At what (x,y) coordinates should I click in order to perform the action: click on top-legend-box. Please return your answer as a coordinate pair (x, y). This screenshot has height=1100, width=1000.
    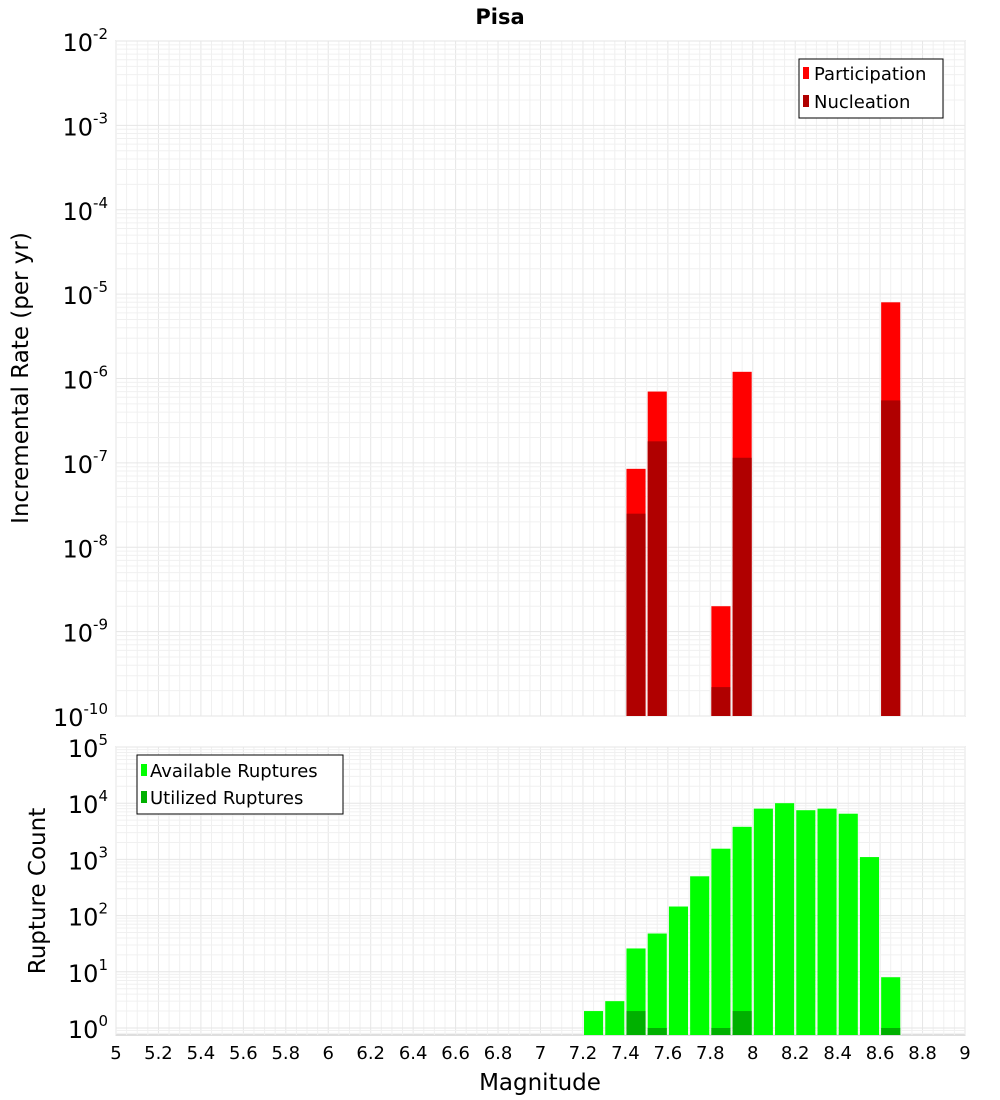
    Looking at the image, I should click on (871, 88).